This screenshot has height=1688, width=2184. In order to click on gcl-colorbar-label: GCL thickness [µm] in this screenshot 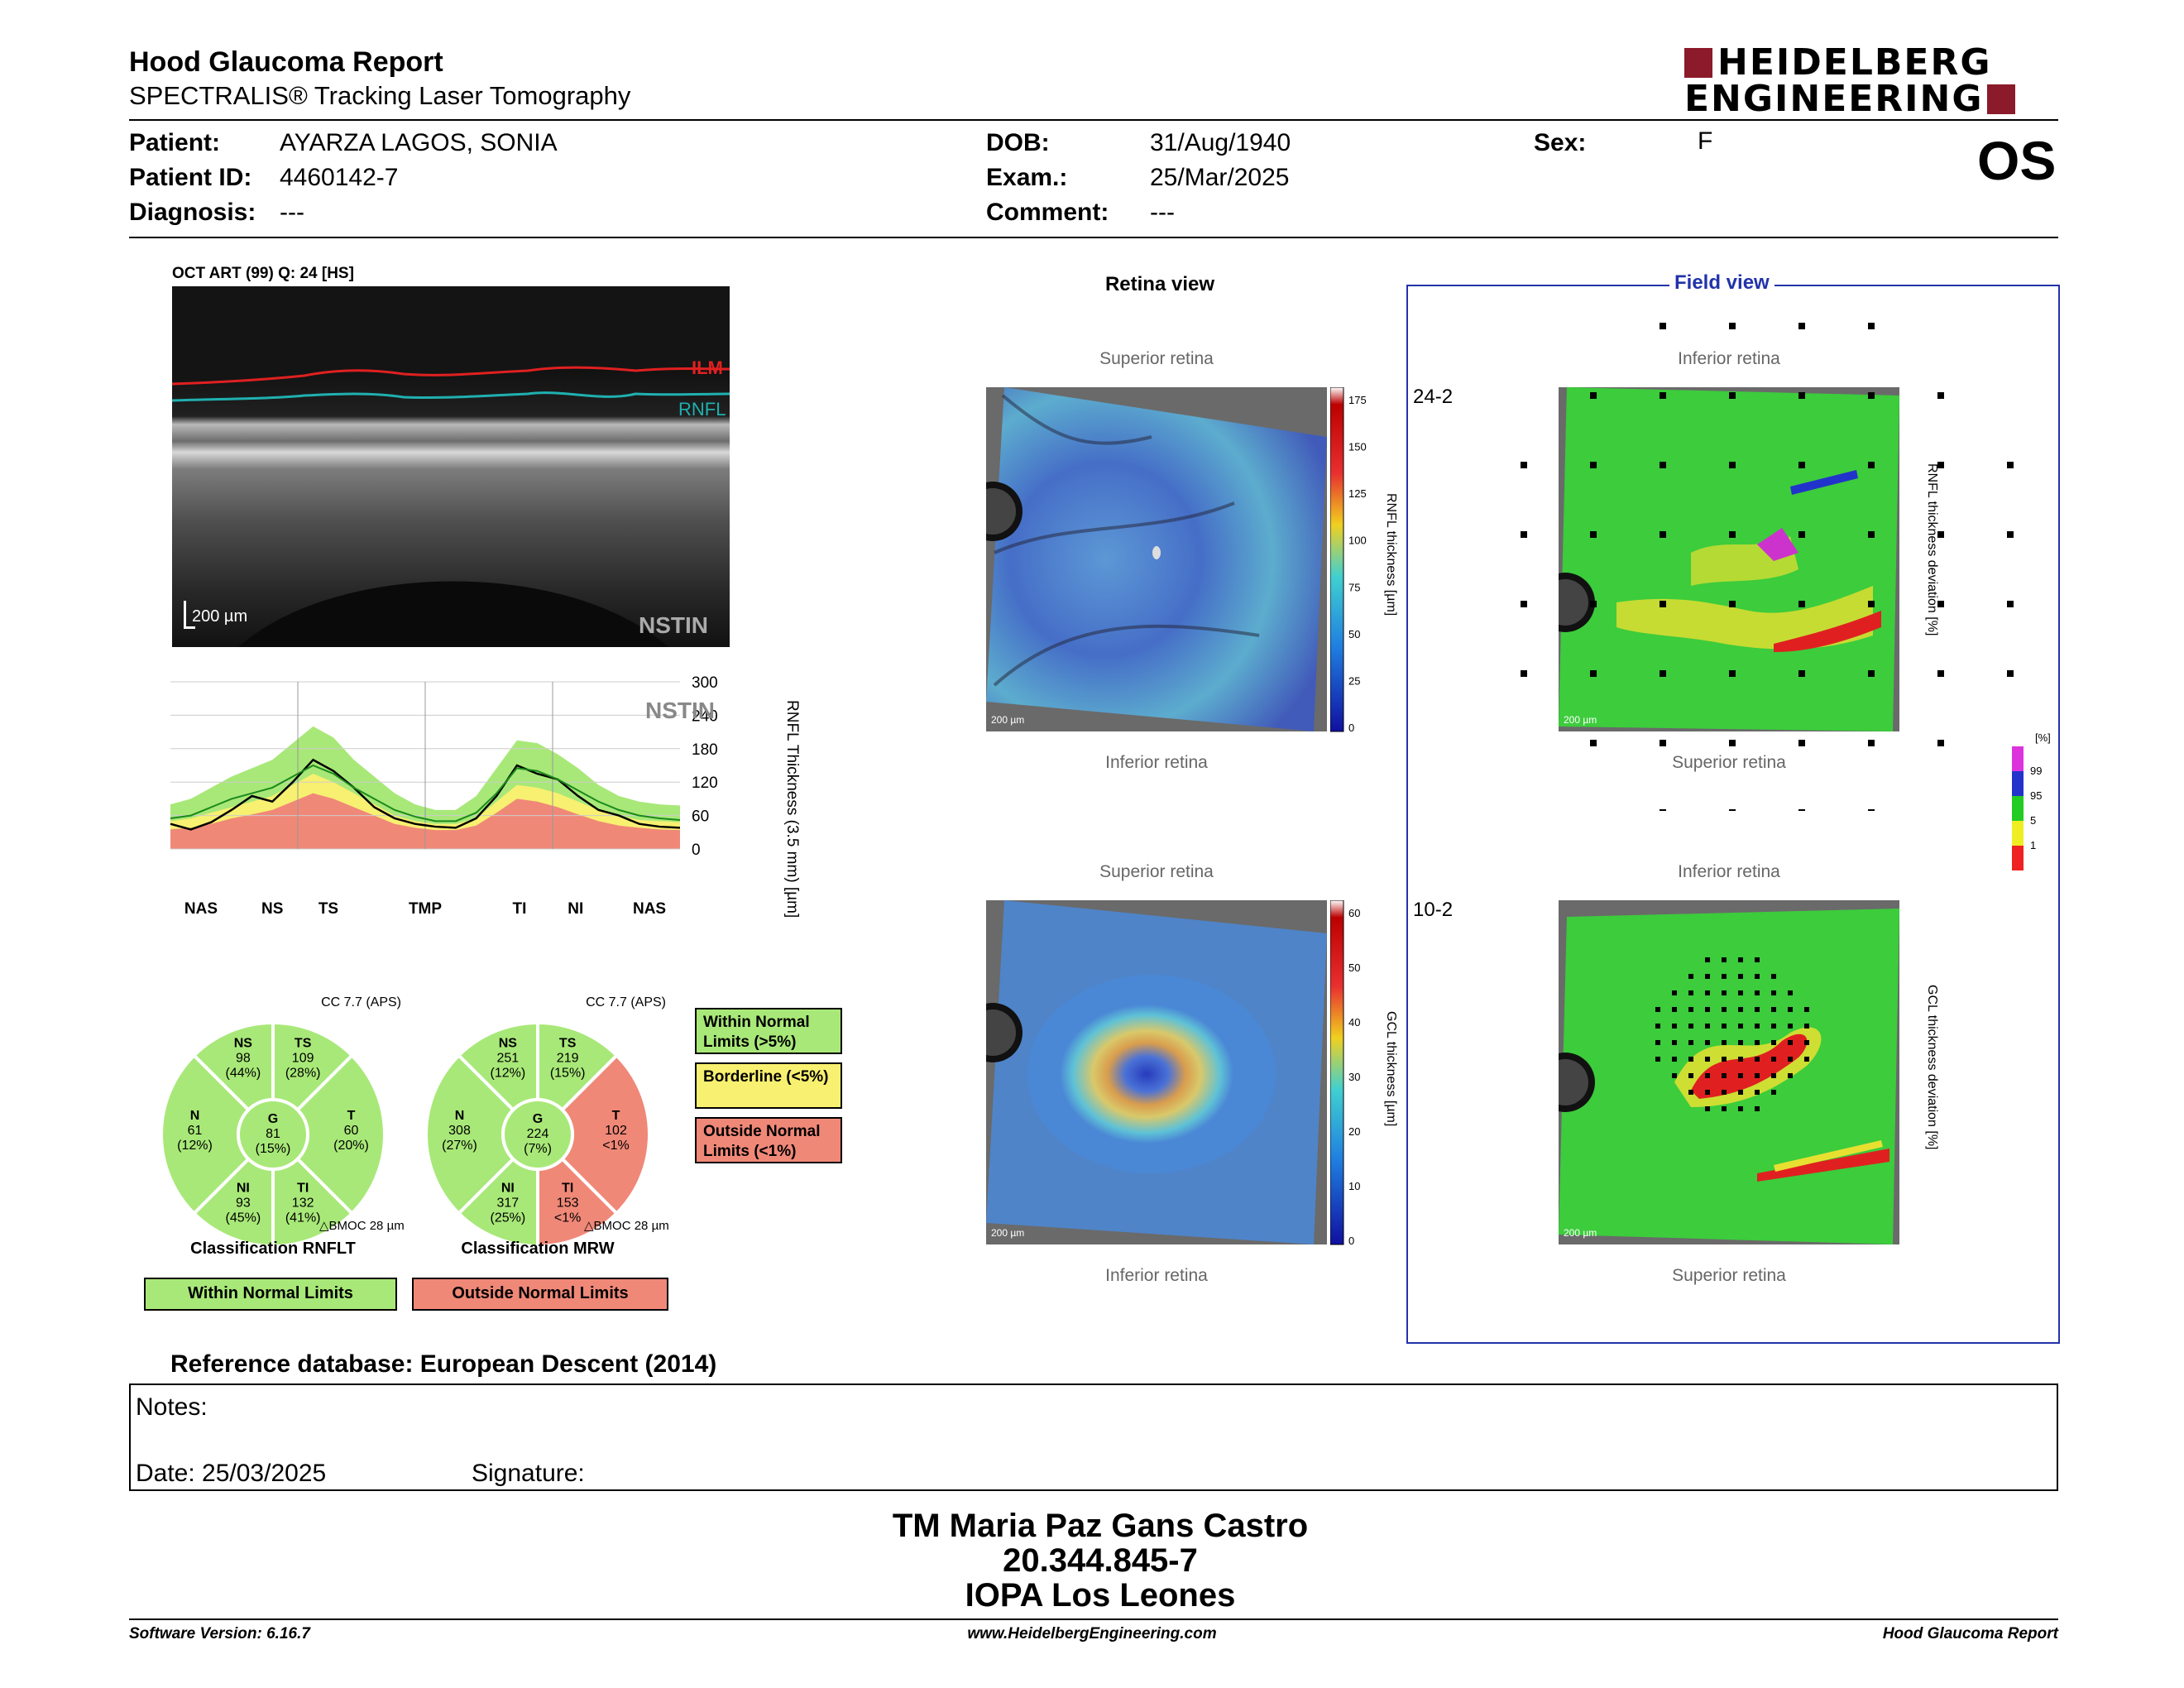, I will do `click(1391, 1069)`.